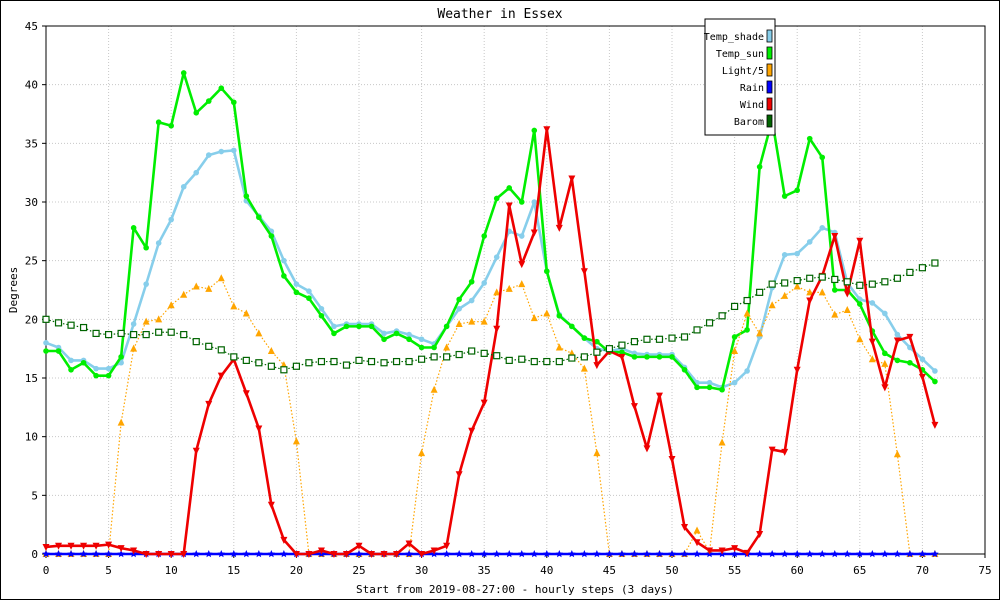  Describe the element at coordinates (859, 570) in the screenshot. I see `x-tick-label: 65` at that location.